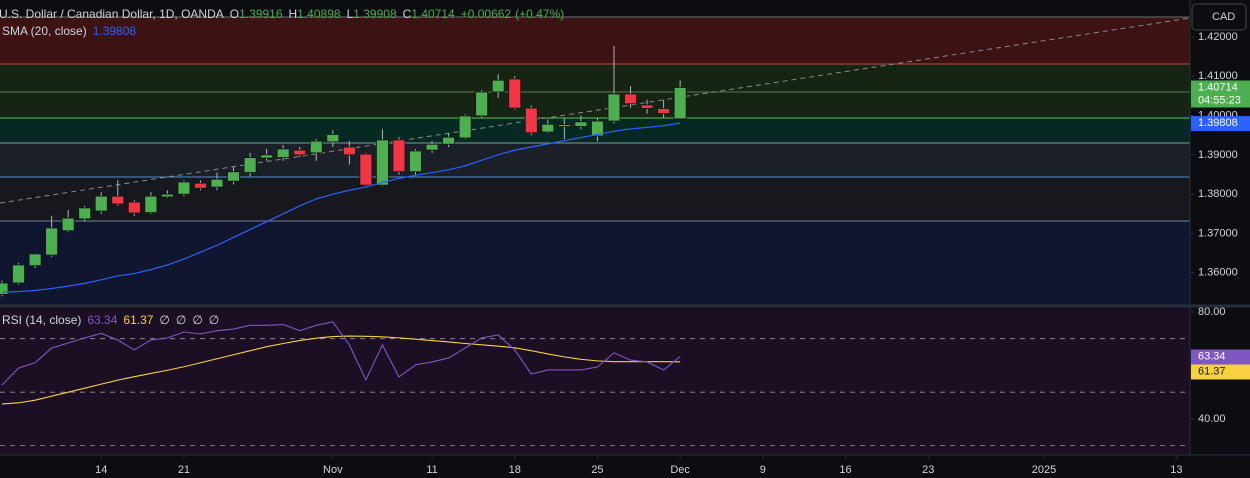 Image resolution: width=1250 pixels, height=478 pixels. I want to click on x-tick-label: 14, so click(101, 470).